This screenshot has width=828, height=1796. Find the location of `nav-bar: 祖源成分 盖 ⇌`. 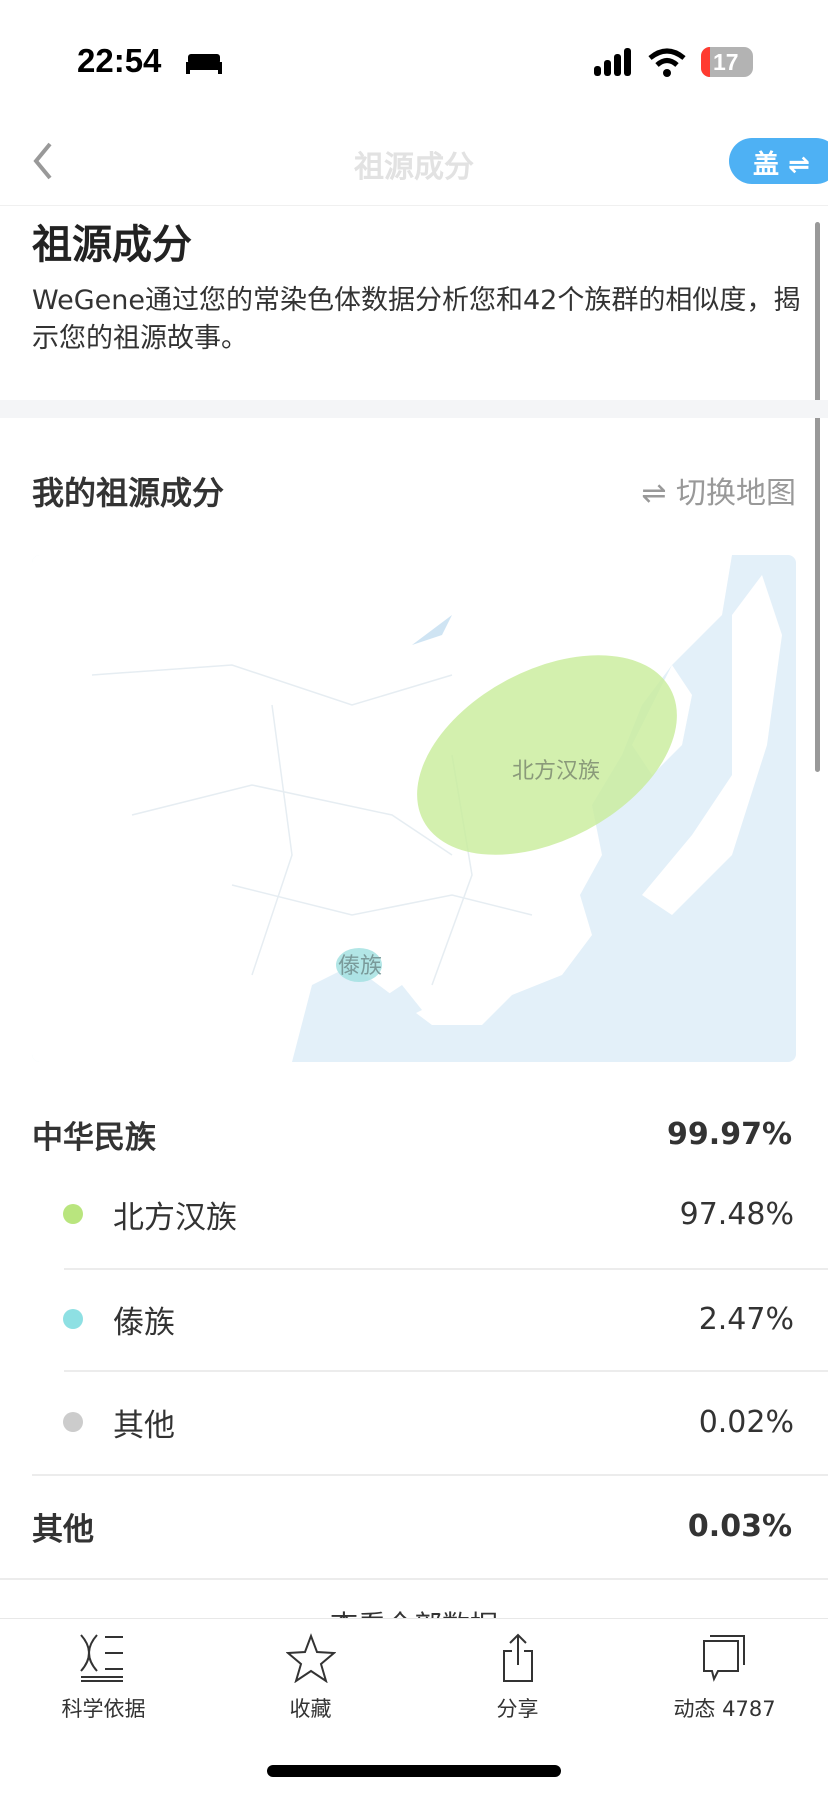

nav-bar: 祖源成分 盖 ⇌ is located at coordinates (414, 158).